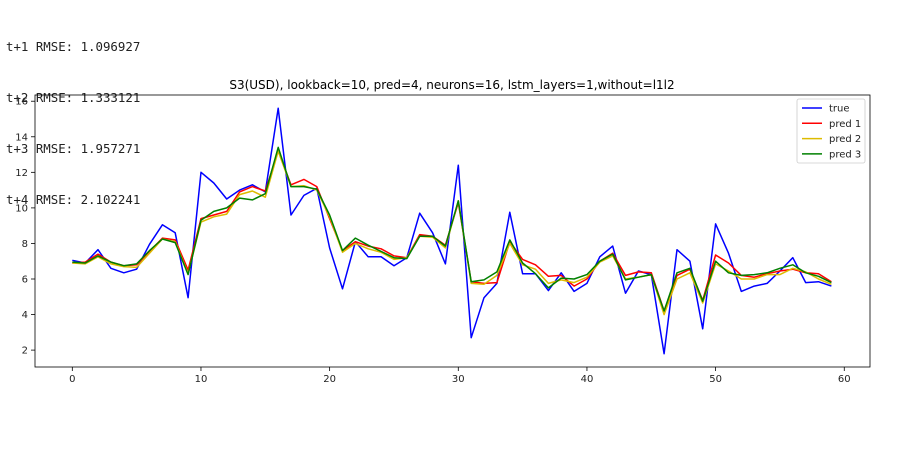 Image resolution: width=924 pixels, height=460 pixels. Describe the element at coordinates (25, 244) in the screenshot. I see `y-tick-label-3: 8` at that location.